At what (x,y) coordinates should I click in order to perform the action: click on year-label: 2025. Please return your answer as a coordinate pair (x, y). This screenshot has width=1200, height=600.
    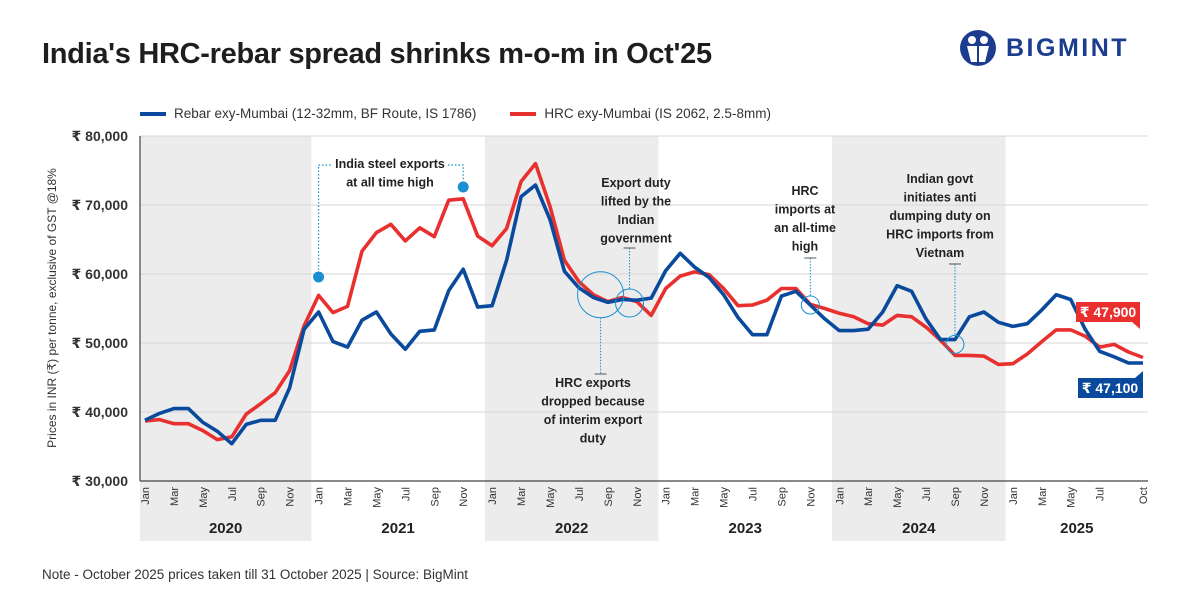
    Looking at the image, I should click on (1076, 528).